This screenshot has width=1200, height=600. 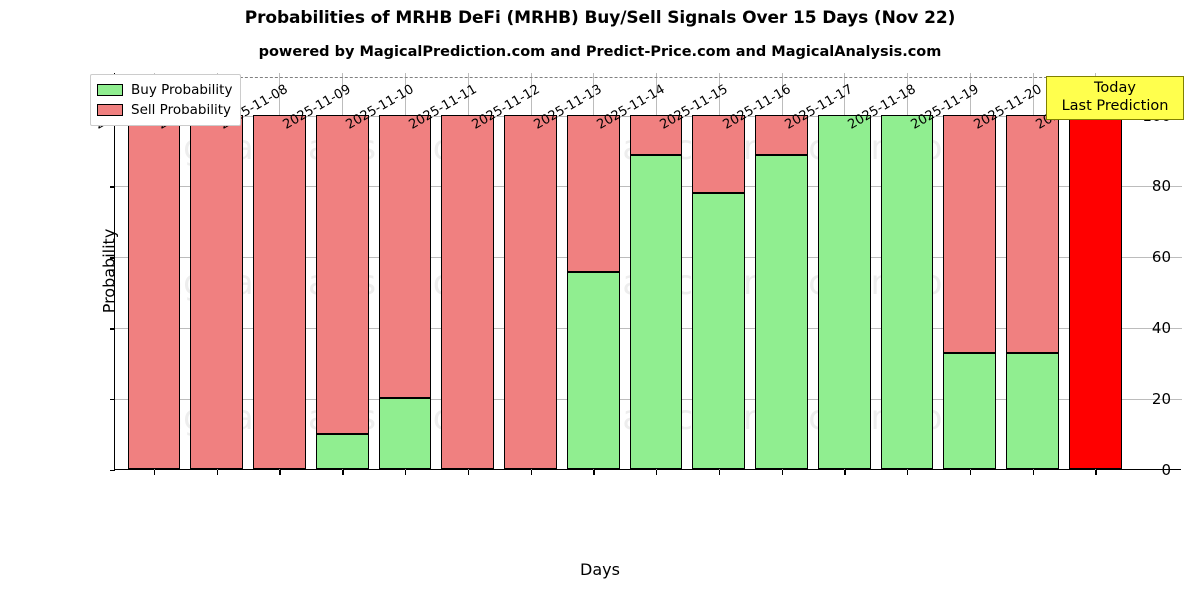 I want to click on threshold-dashed-line, so click(x=648, y=77).